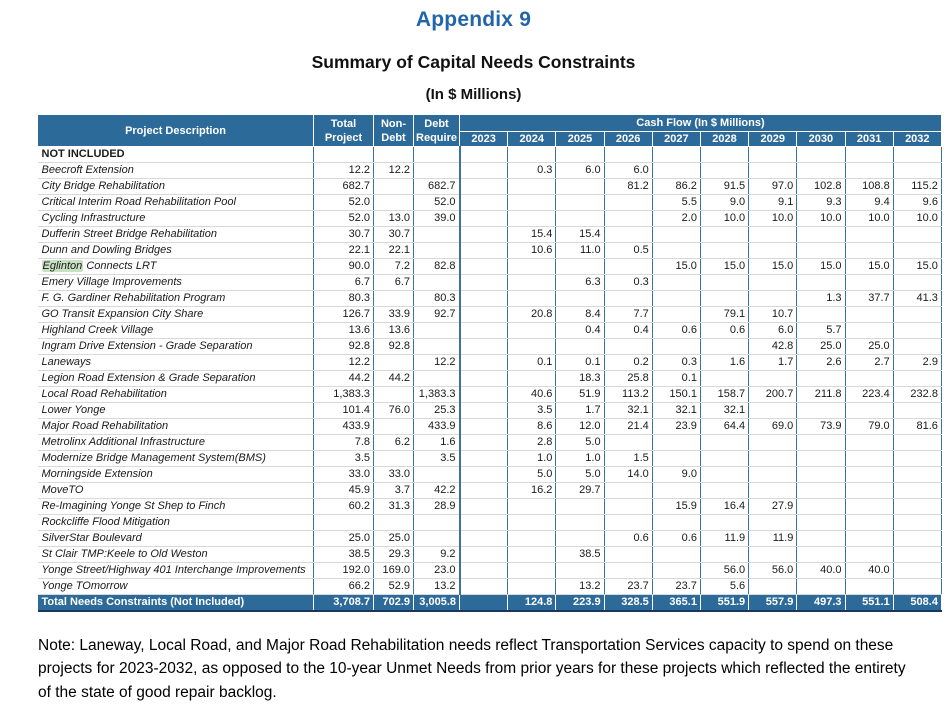 The height and width of the screenshot is (728, 947). Describe the element at coordinates (821, 186) in the screenshot. I see `cashflow-2030-cell: 102.8` at that location.